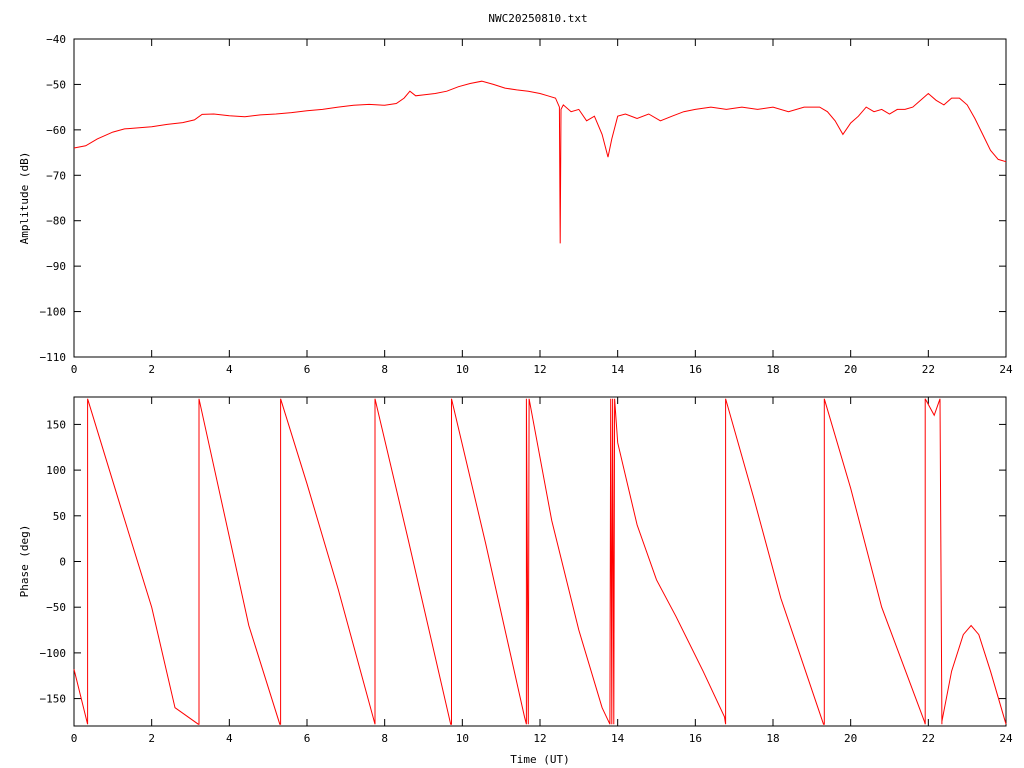 The height and width of the screenshot is (768, 1024). Describe the element at coordinates (151, 738) in the screenshot. I see `phase-x-tick-label: 2` at that location.